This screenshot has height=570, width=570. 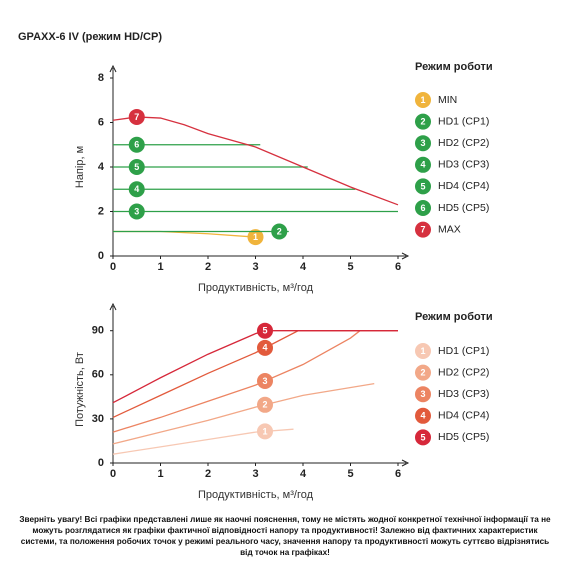 What do you see at coordinates (101, 167) in the screenshot?
I see `y-tick-label: 4` at bounding box center [101, 167].